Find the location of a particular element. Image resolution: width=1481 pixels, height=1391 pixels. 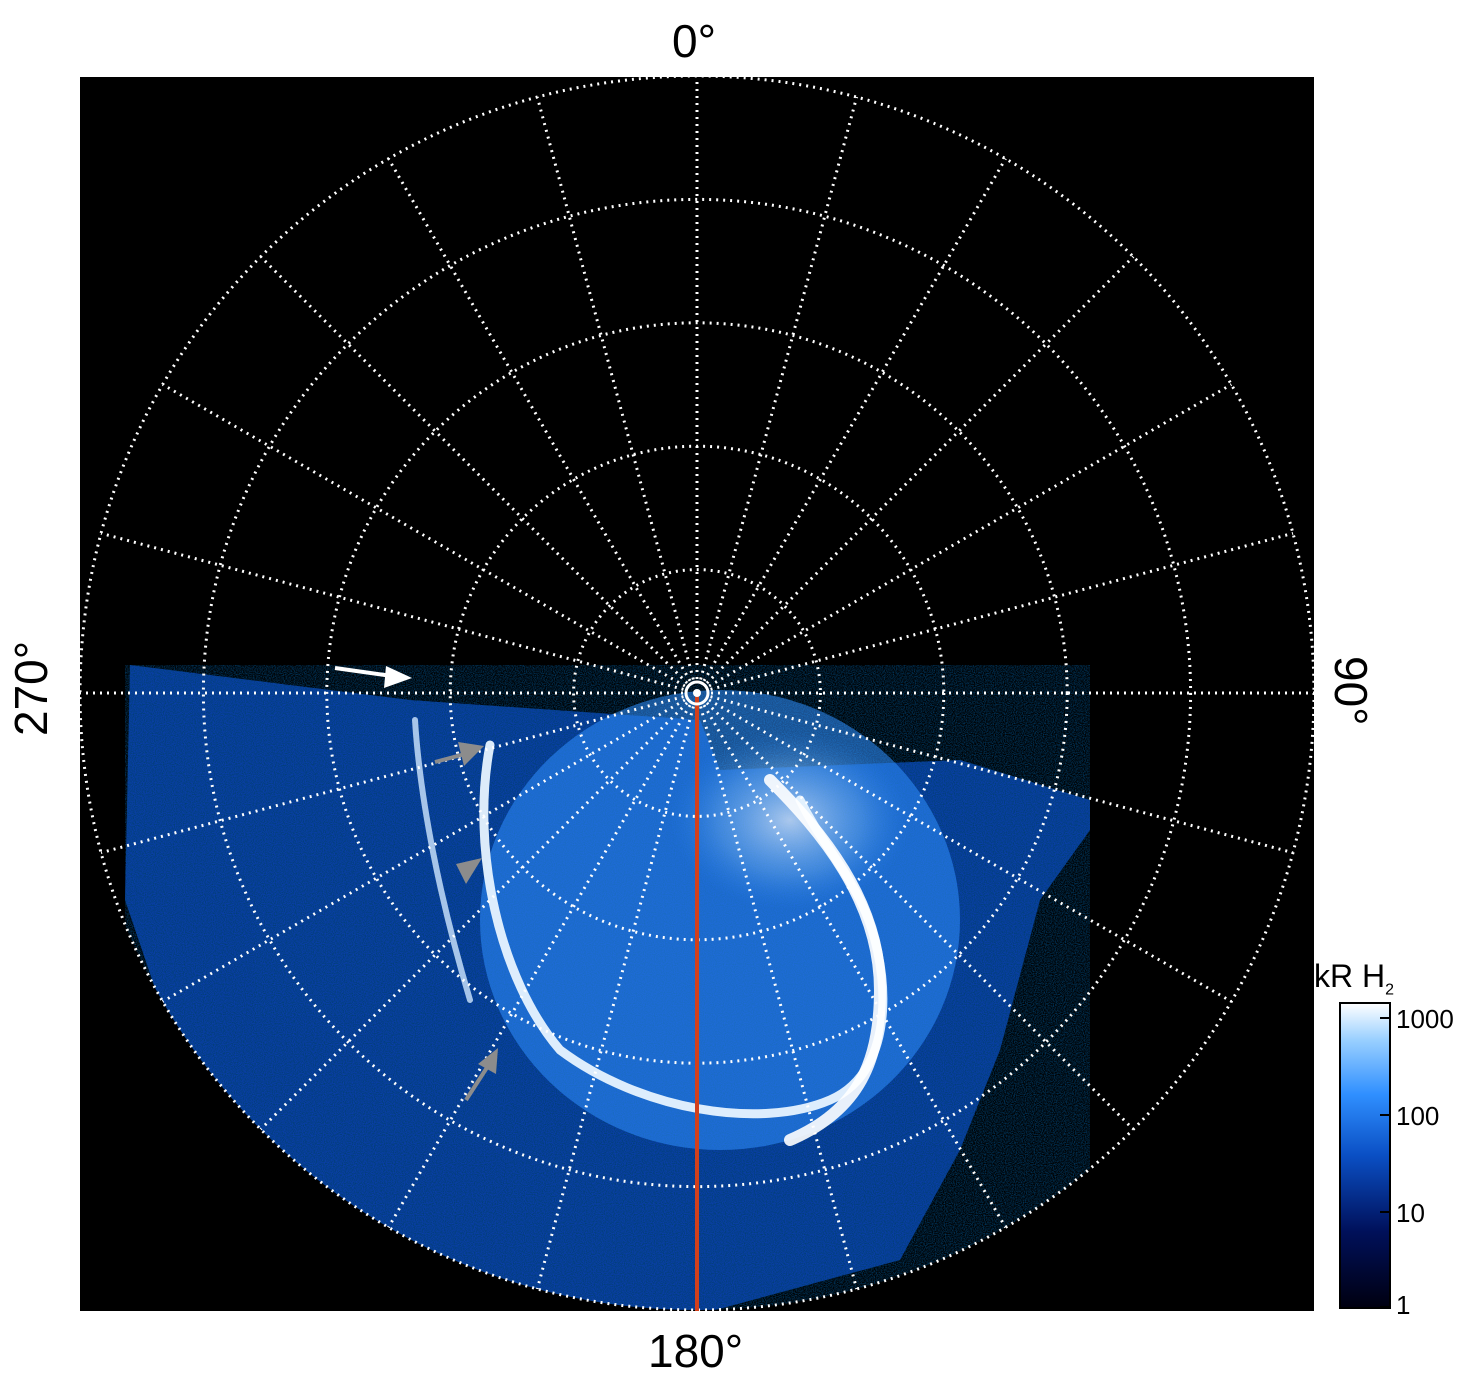

colorbar-gradient is located at coordinates (1365, 1155).